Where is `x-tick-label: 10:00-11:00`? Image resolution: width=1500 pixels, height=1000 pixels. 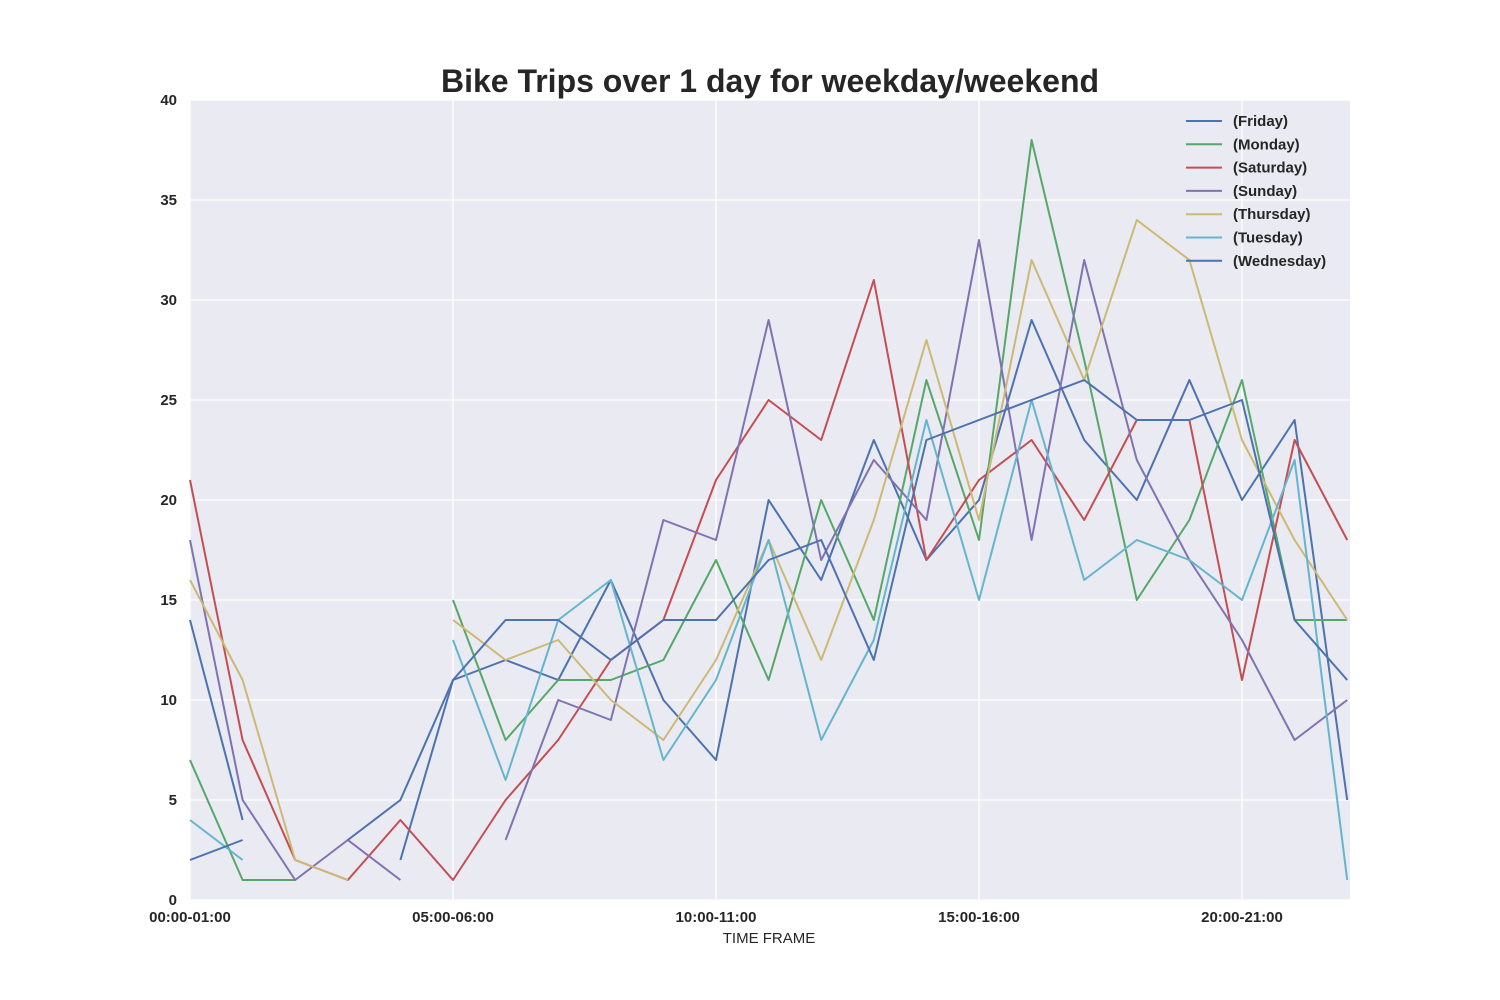
x-tick-label: 10:00-11:00 is located at coordinates (716, 917).